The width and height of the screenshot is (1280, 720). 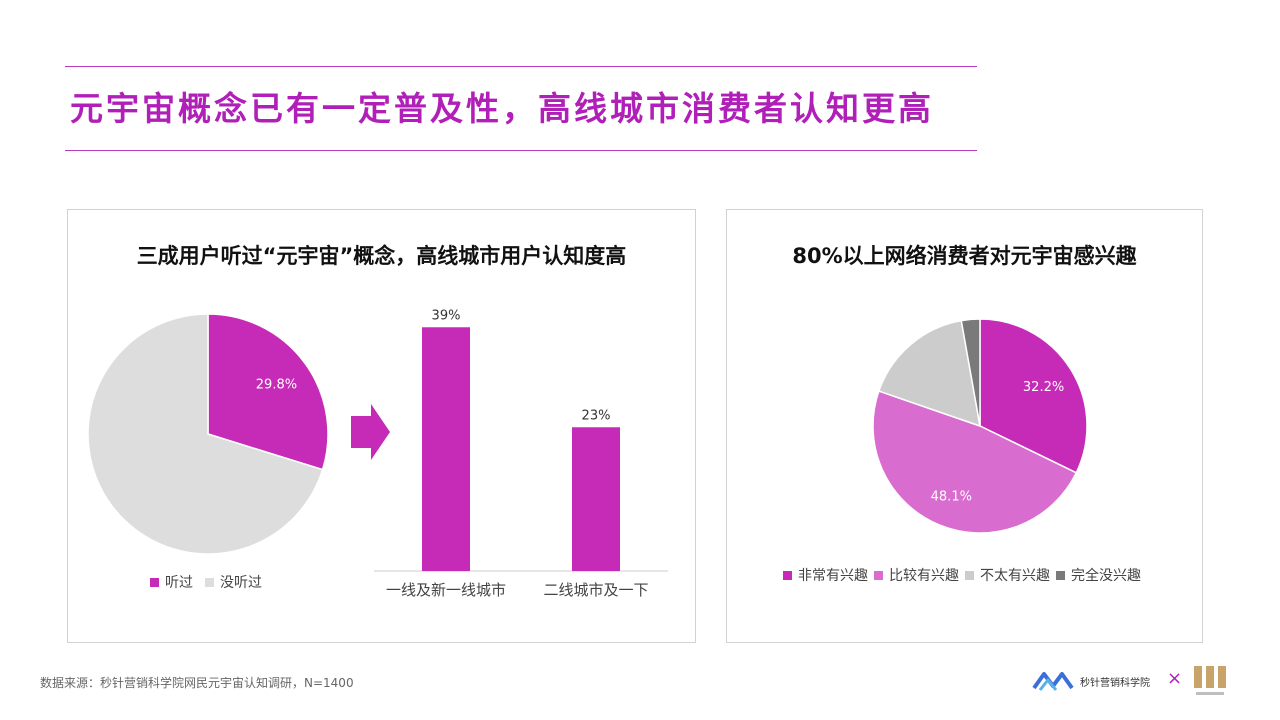 I want to click on awareness-chart-title: 三成用户听过“元宇宙”概念，高线城市用户认知度高, so click(x=381, y=256).